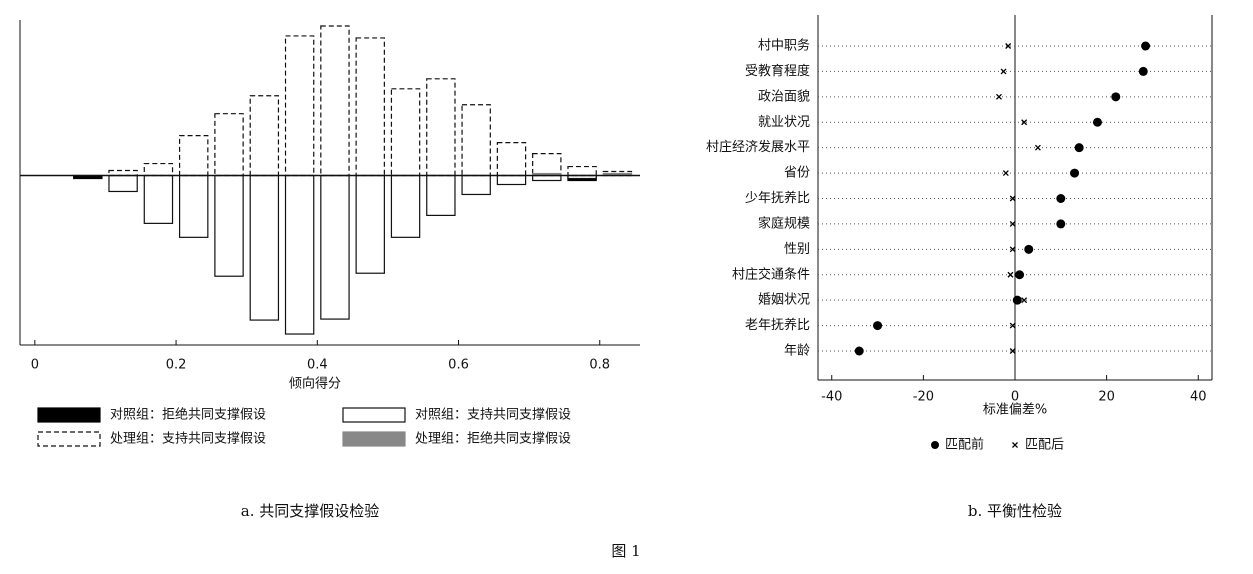  Describe the element at coordinates (310, 511) in the screenshot. I see `chart-title: a. 共同支撑假设检验` at that location.